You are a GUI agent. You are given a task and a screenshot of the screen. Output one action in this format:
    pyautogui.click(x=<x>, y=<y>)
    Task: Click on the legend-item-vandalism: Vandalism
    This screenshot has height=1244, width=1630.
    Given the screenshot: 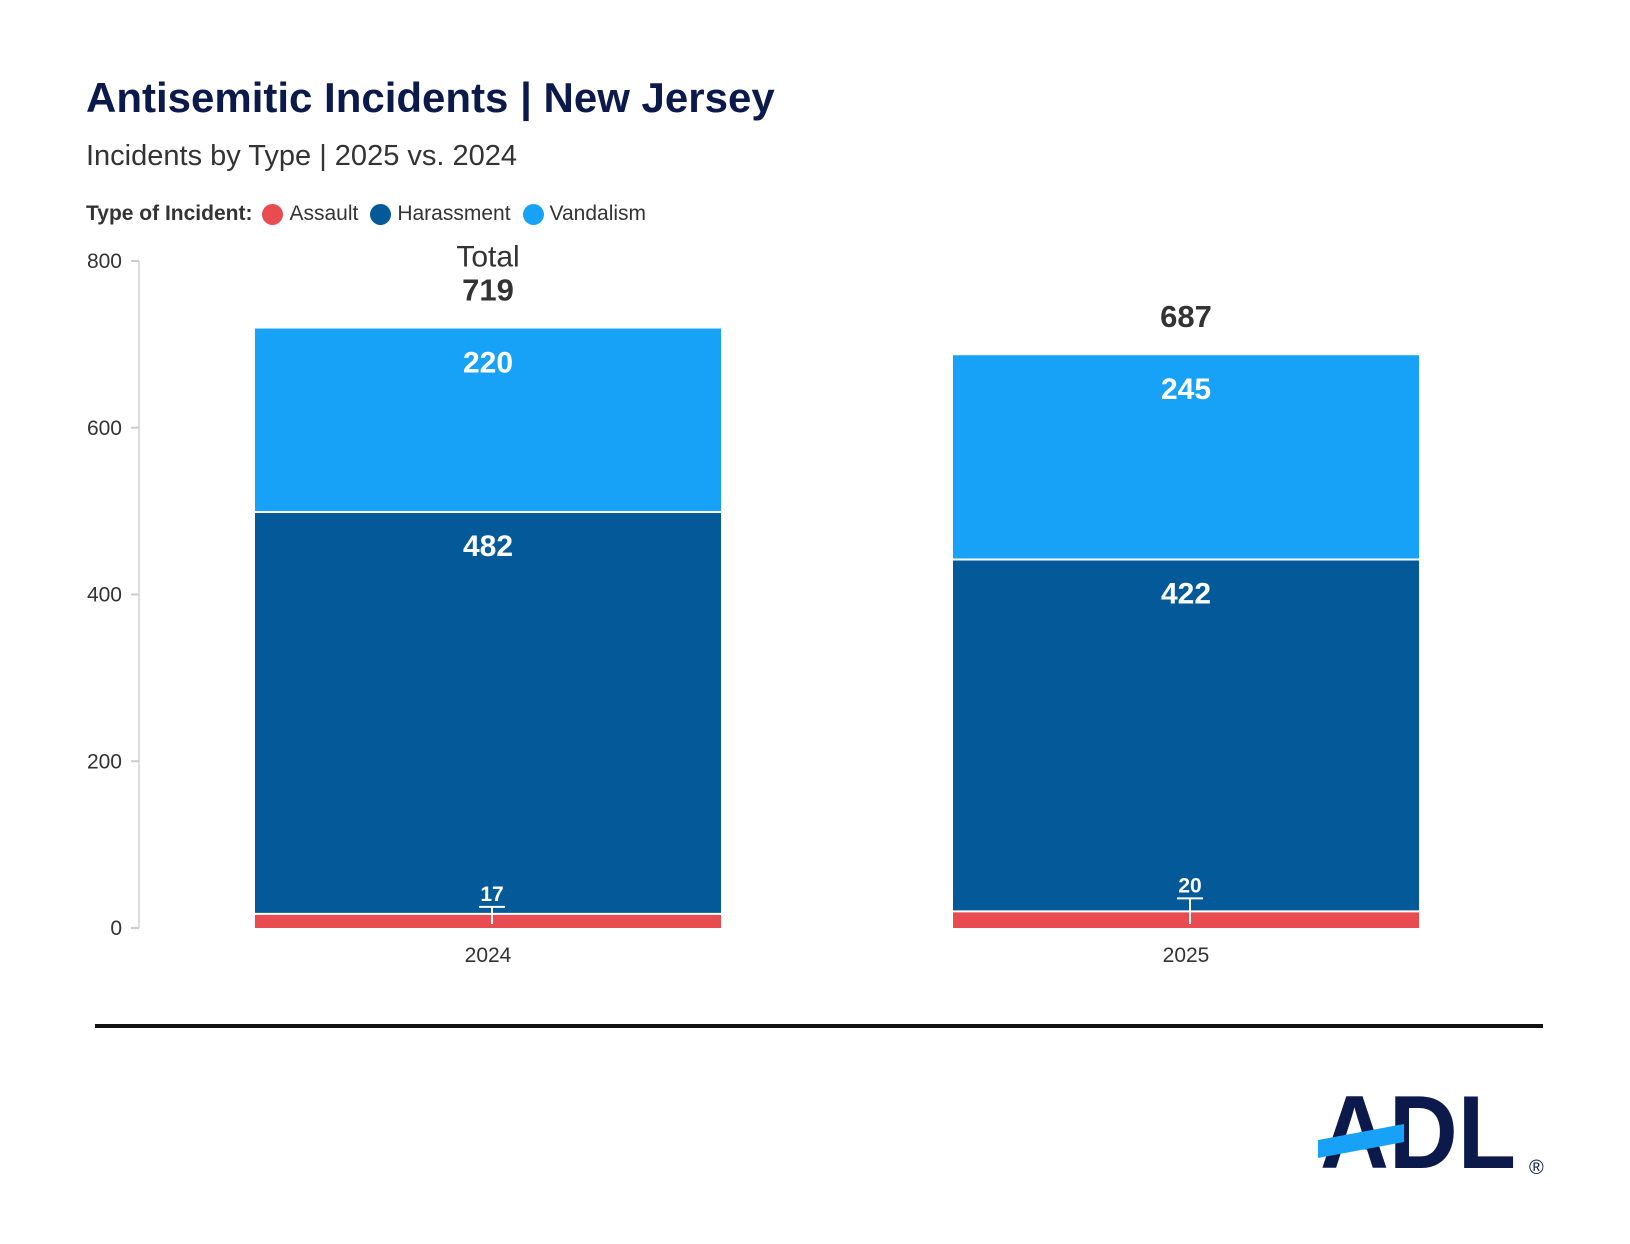 What is the action you would take?
    pyautogui.click(x=584, y=214)
    